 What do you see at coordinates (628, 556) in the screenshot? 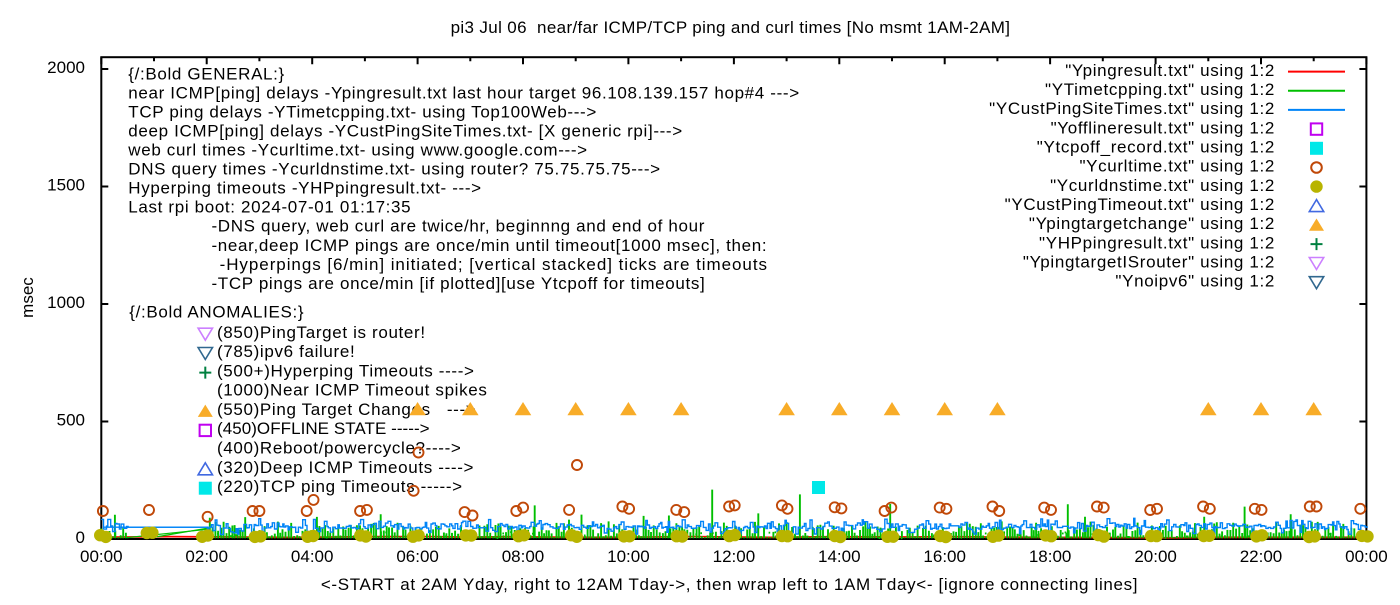
I see `svg-text: 10:00` at bounding box center [628, 556].